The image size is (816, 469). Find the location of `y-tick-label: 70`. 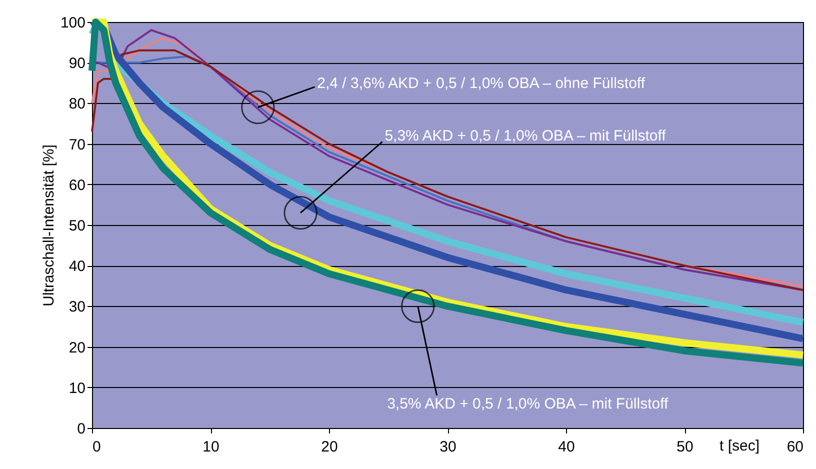

y-tick-label: 70 is located at coordinates (77, 145).